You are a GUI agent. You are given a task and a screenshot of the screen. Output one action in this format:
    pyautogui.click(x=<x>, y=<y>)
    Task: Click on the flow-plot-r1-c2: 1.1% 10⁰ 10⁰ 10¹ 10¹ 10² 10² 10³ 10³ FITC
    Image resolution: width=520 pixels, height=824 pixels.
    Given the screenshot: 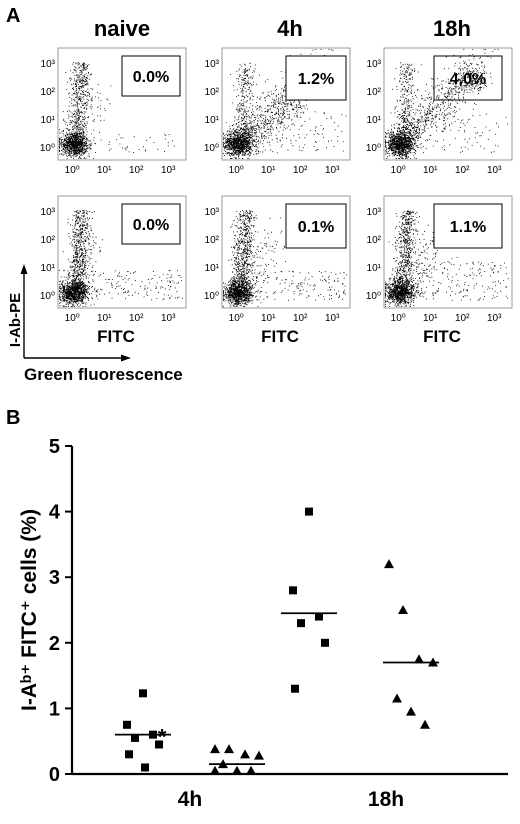 What is the action you would take?
    pyautogui.click(x=439, y=270)
    